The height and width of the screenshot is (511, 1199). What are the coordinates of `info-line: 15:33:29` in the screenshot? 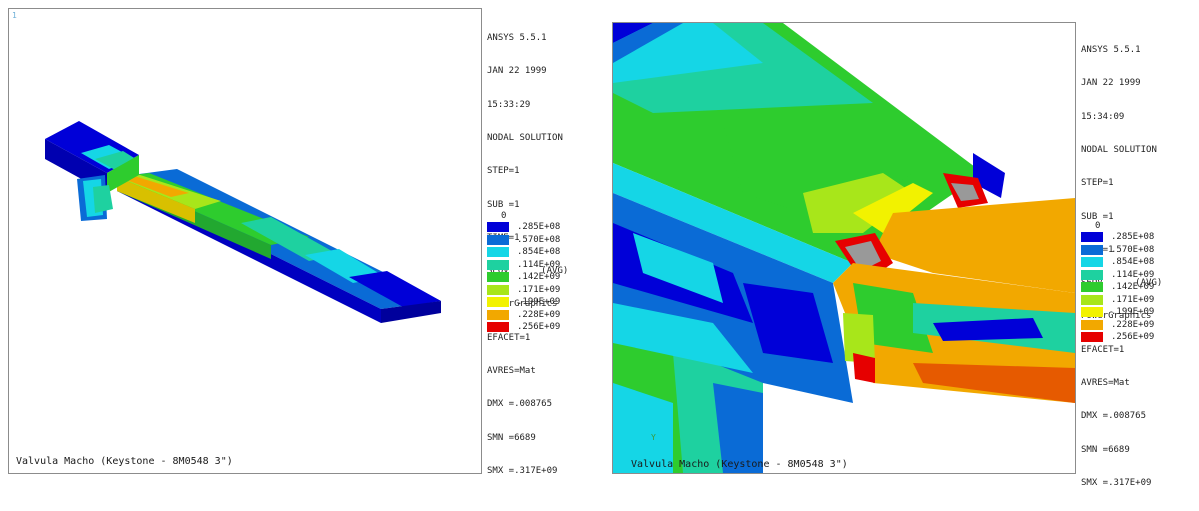 It's located at (527, 105).